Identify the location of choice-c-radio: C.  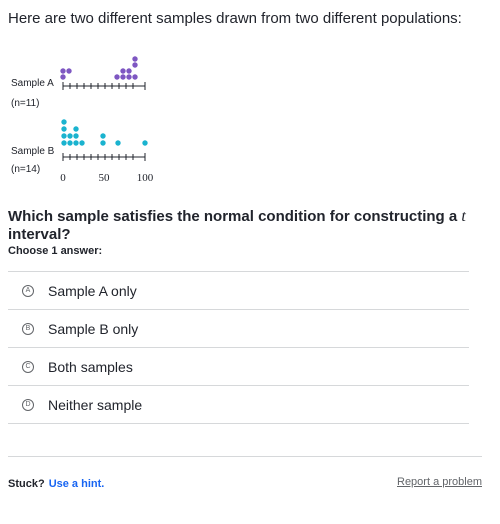
(28, 367).